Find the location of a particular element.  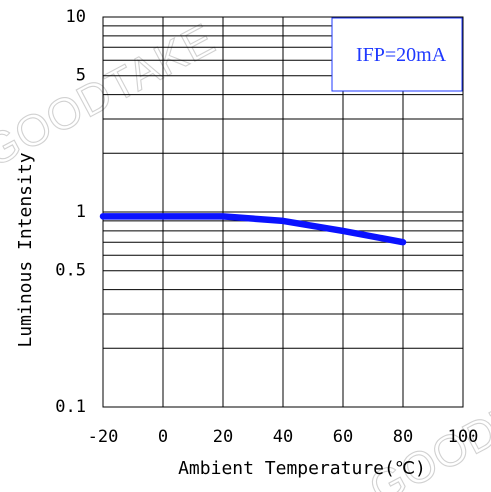

x-tick-label-20: 20 is located at coordinates (223, 437).